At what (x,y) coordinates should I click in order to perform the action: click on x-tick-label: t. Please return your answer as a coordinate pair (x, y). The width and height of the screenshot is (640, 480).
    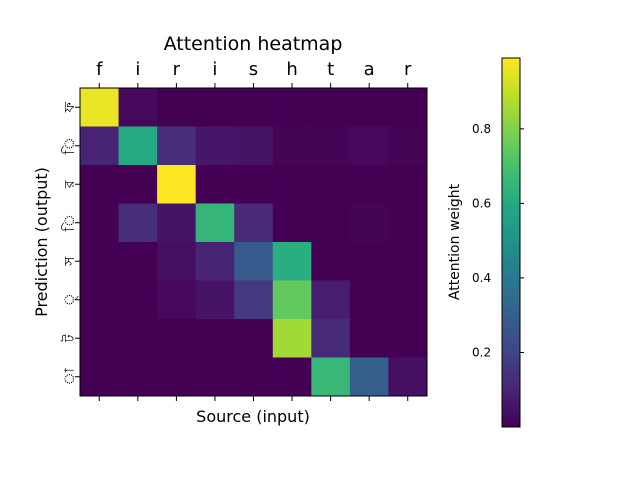
    Looking at the image, I should click on (330, 69).